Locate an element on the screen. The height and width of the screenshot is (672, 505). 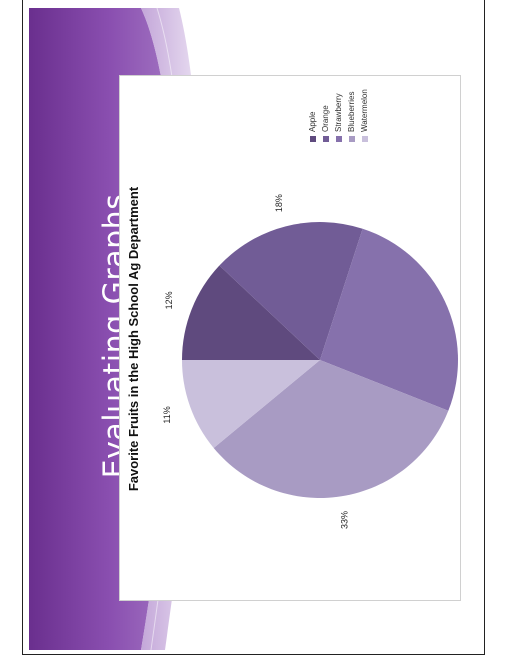
legend-label-strawberry: Strawberry is located at coordinates (338, 112).